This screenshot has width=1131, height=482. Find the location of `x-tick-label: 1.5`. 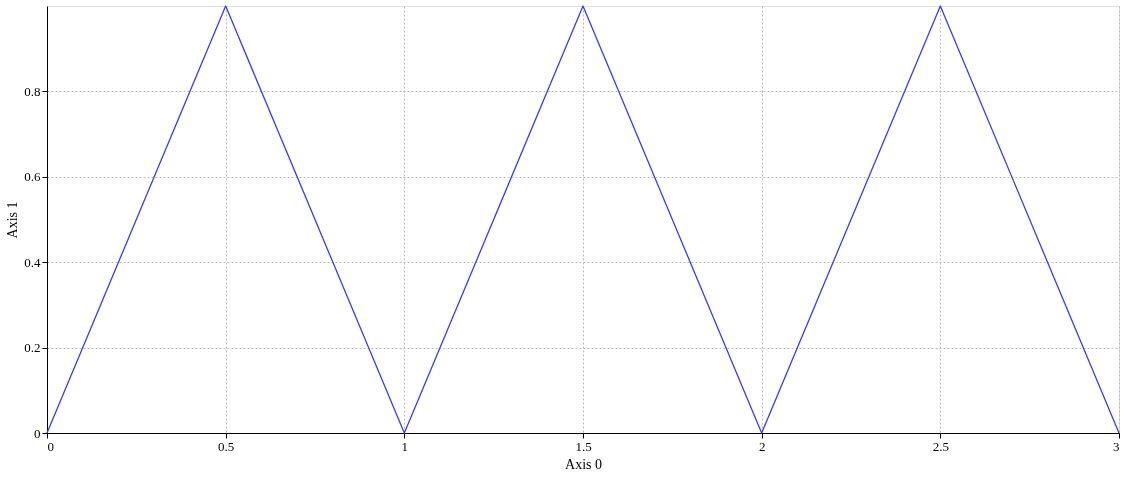

x-tick-label: 1.5 is located at coordinates (583, 446).